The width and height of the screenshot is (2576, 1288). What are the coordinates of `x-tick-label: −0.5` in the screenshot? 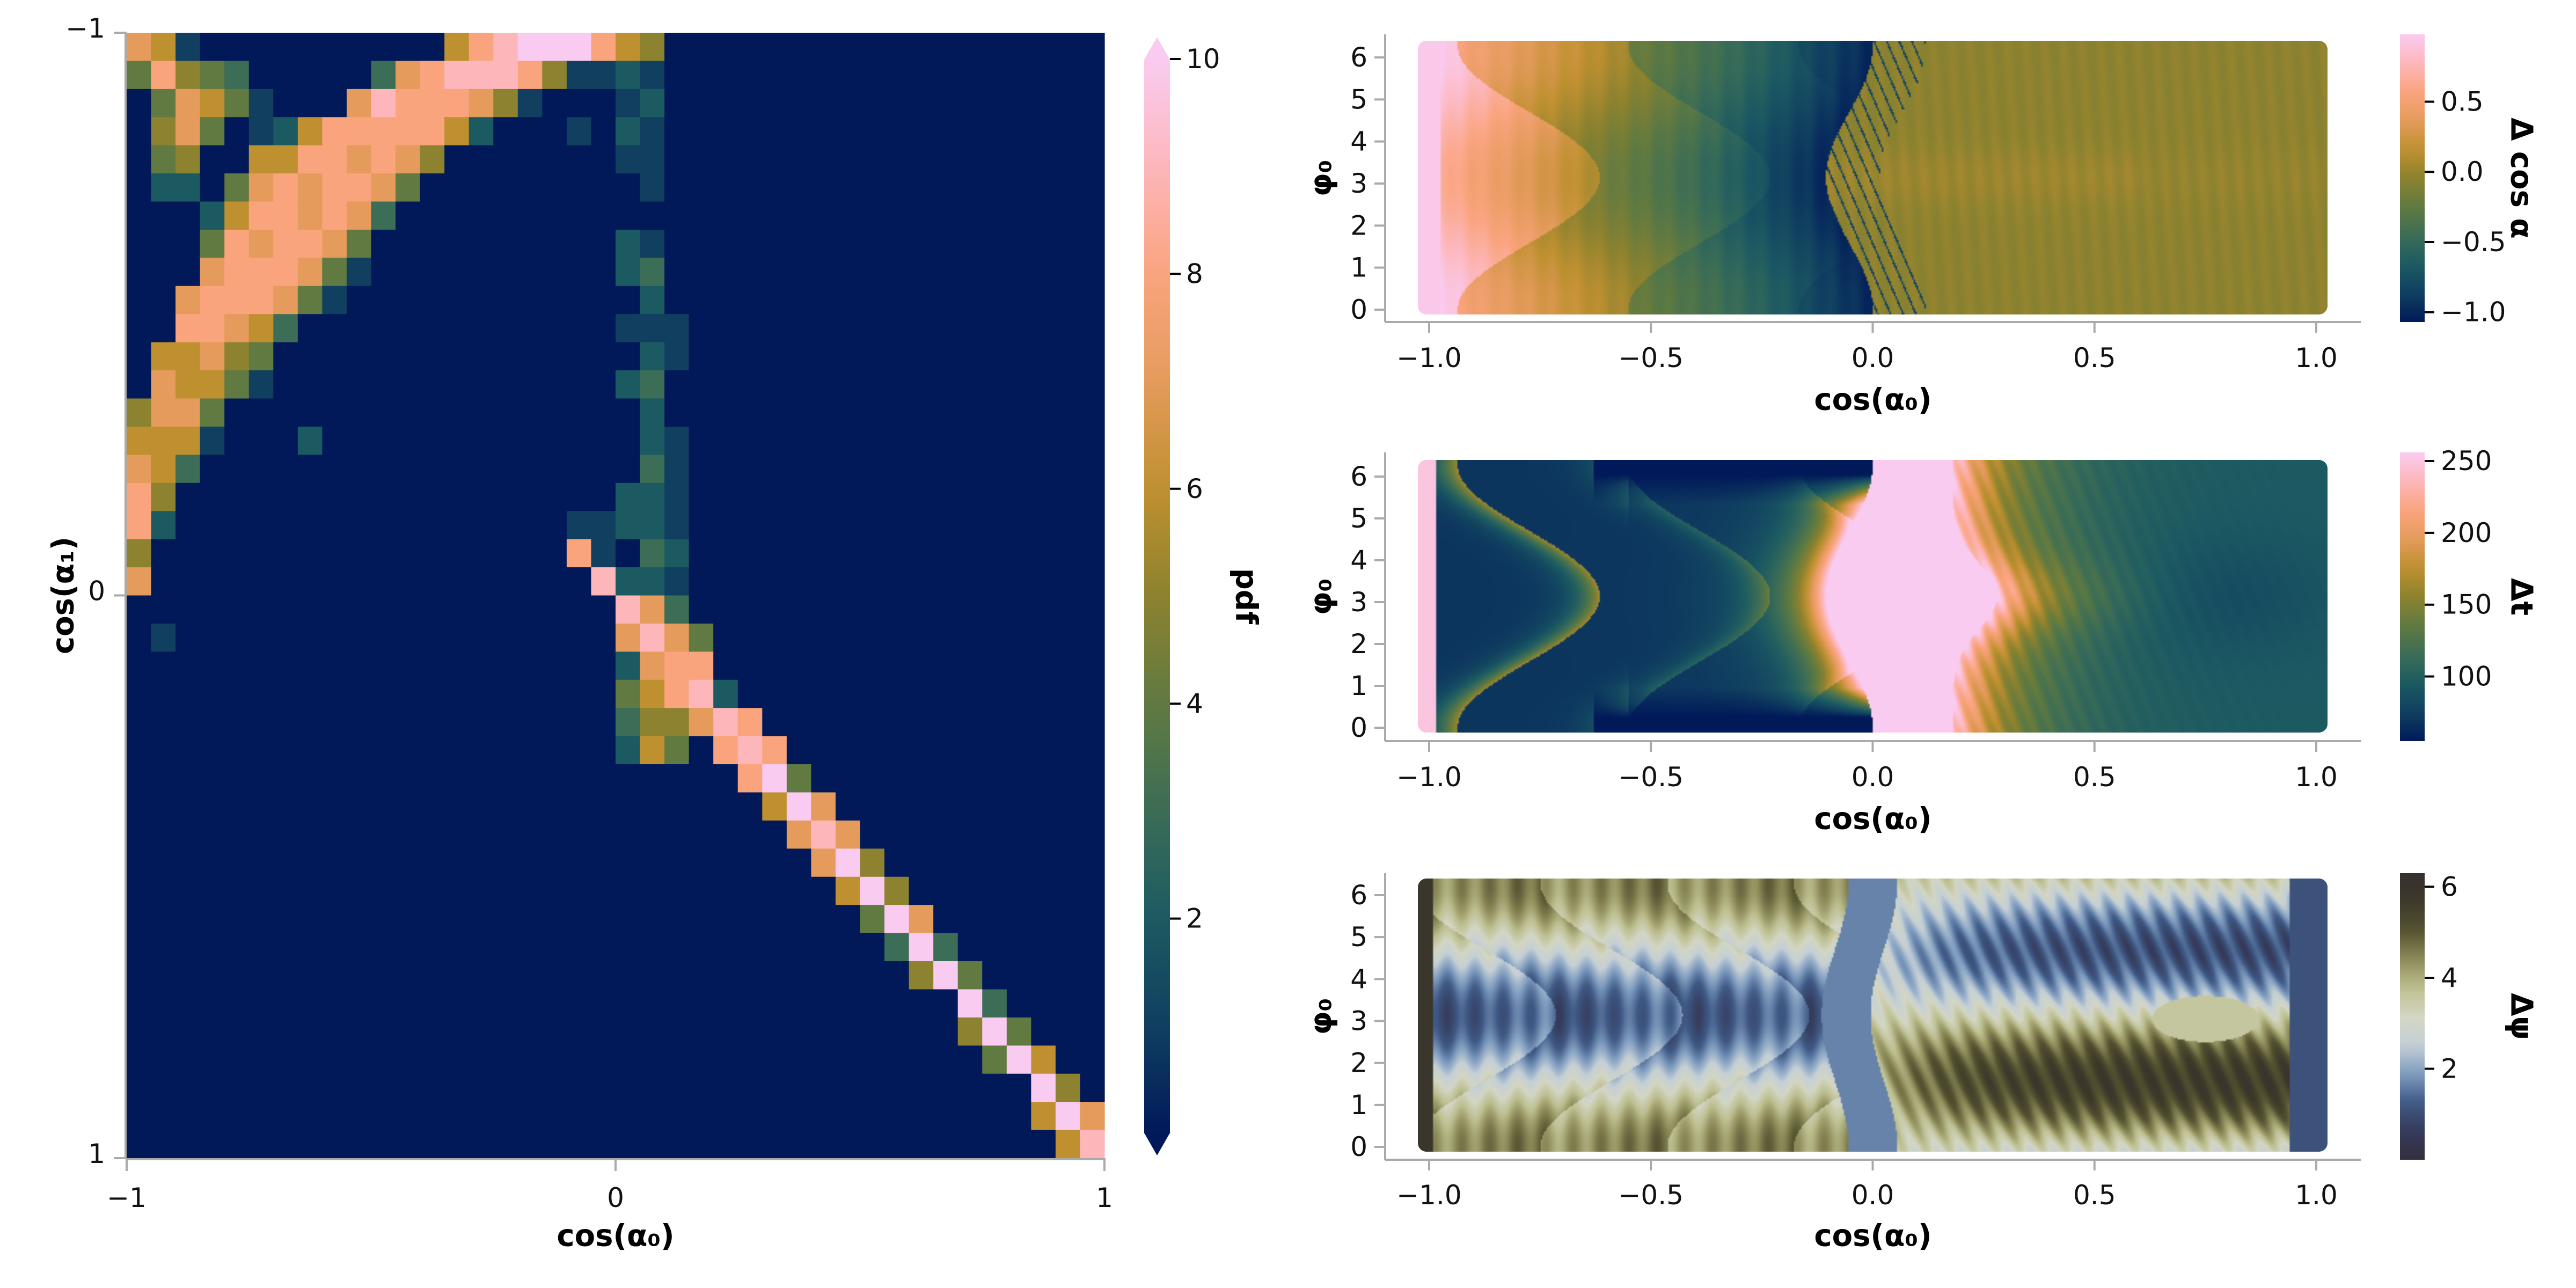 It's located at (1651, 1195).